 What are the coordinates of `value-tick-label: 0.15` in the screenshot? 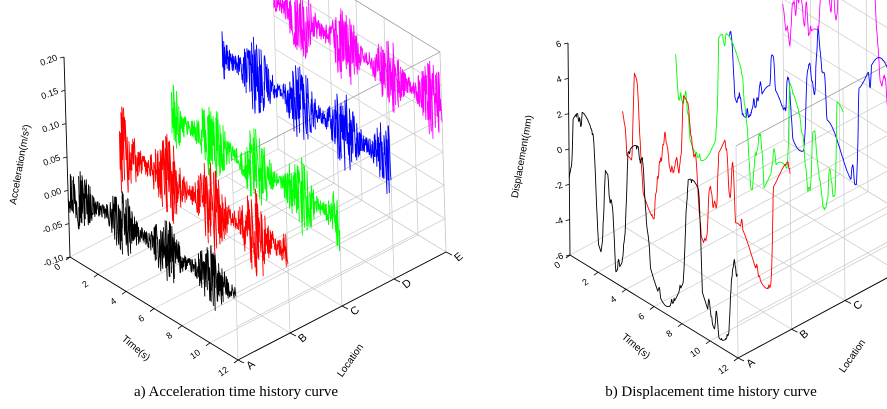 It's located at (50, 93).